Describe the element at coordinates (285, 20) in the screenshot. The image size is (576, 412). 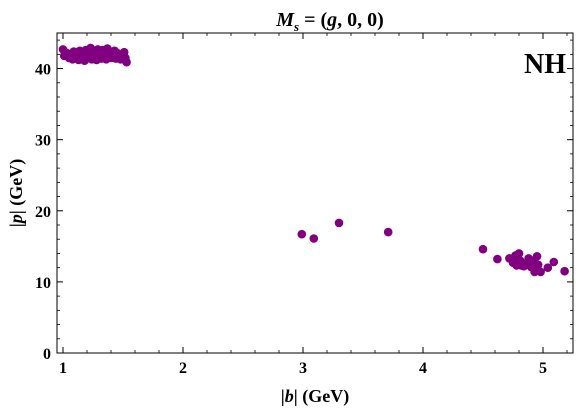
I see `title-m: M` at that location.